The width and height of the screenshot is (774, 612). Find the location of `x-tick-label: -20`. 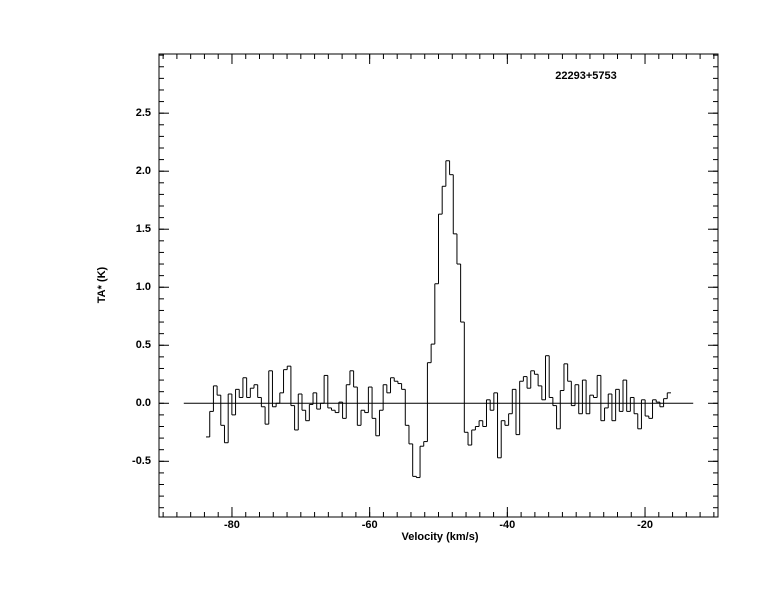

x-tick-label: -20 is located at coordinates (645, 525).